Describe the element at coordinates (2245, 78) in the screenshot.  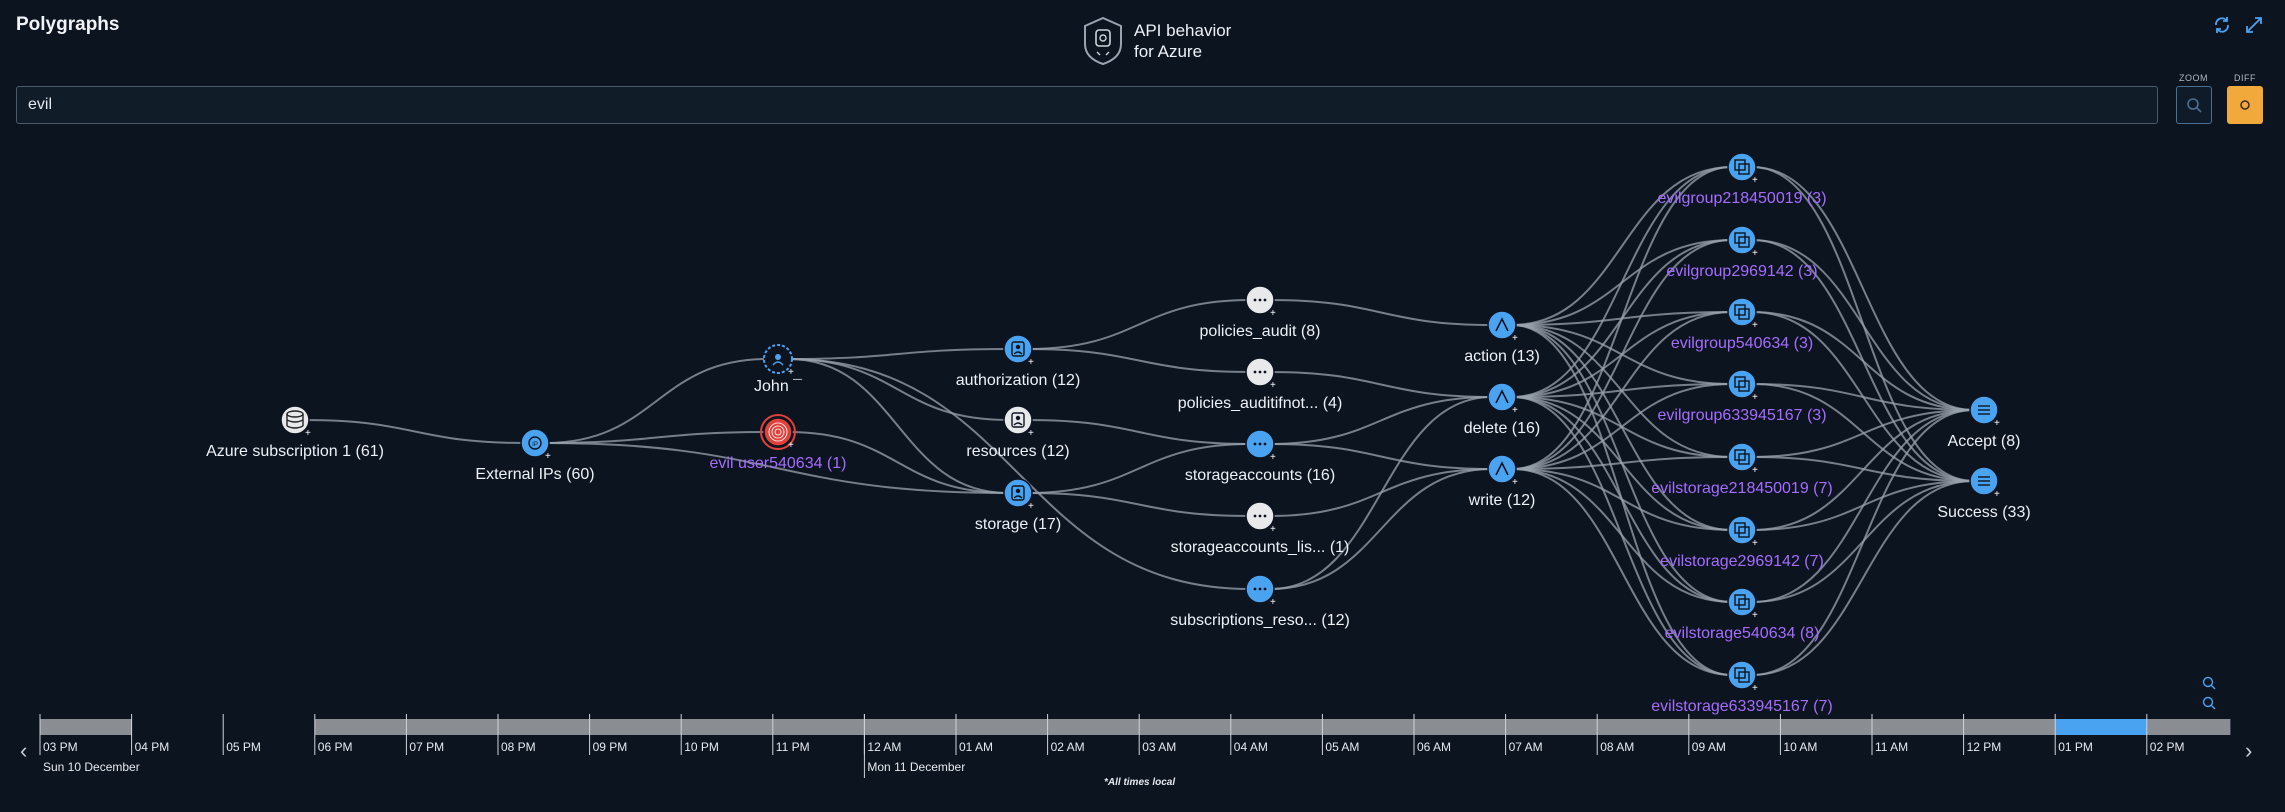
I see `diff-label: DIFF` at that location.